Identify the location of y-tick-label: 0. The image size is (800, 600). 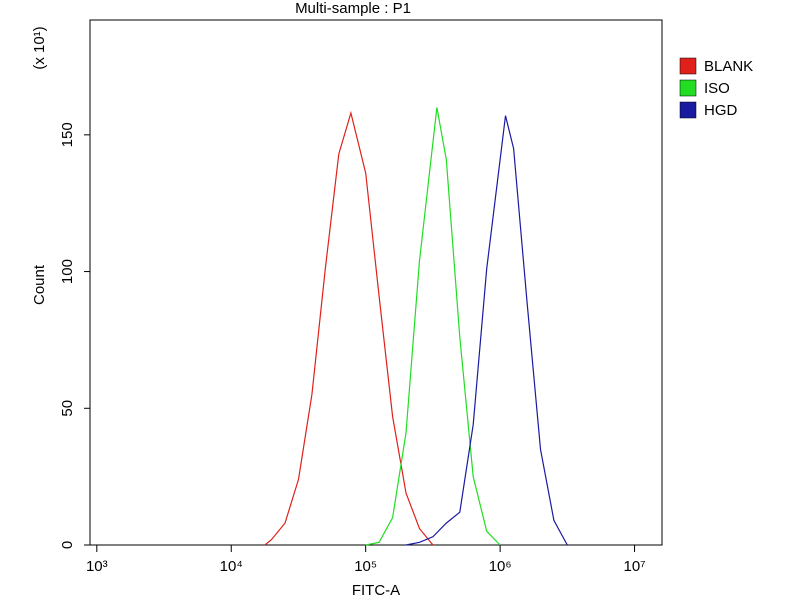
(67, 545).